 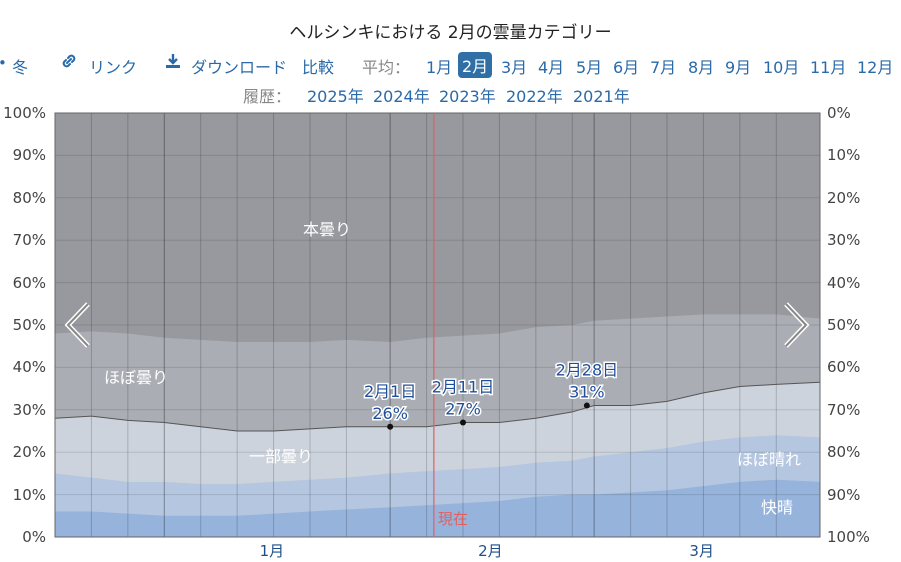 What do you see at coordinates (589, 67) in the screenshot?
I see `month-tab-5: 5月` at bounding box center [589, 67].